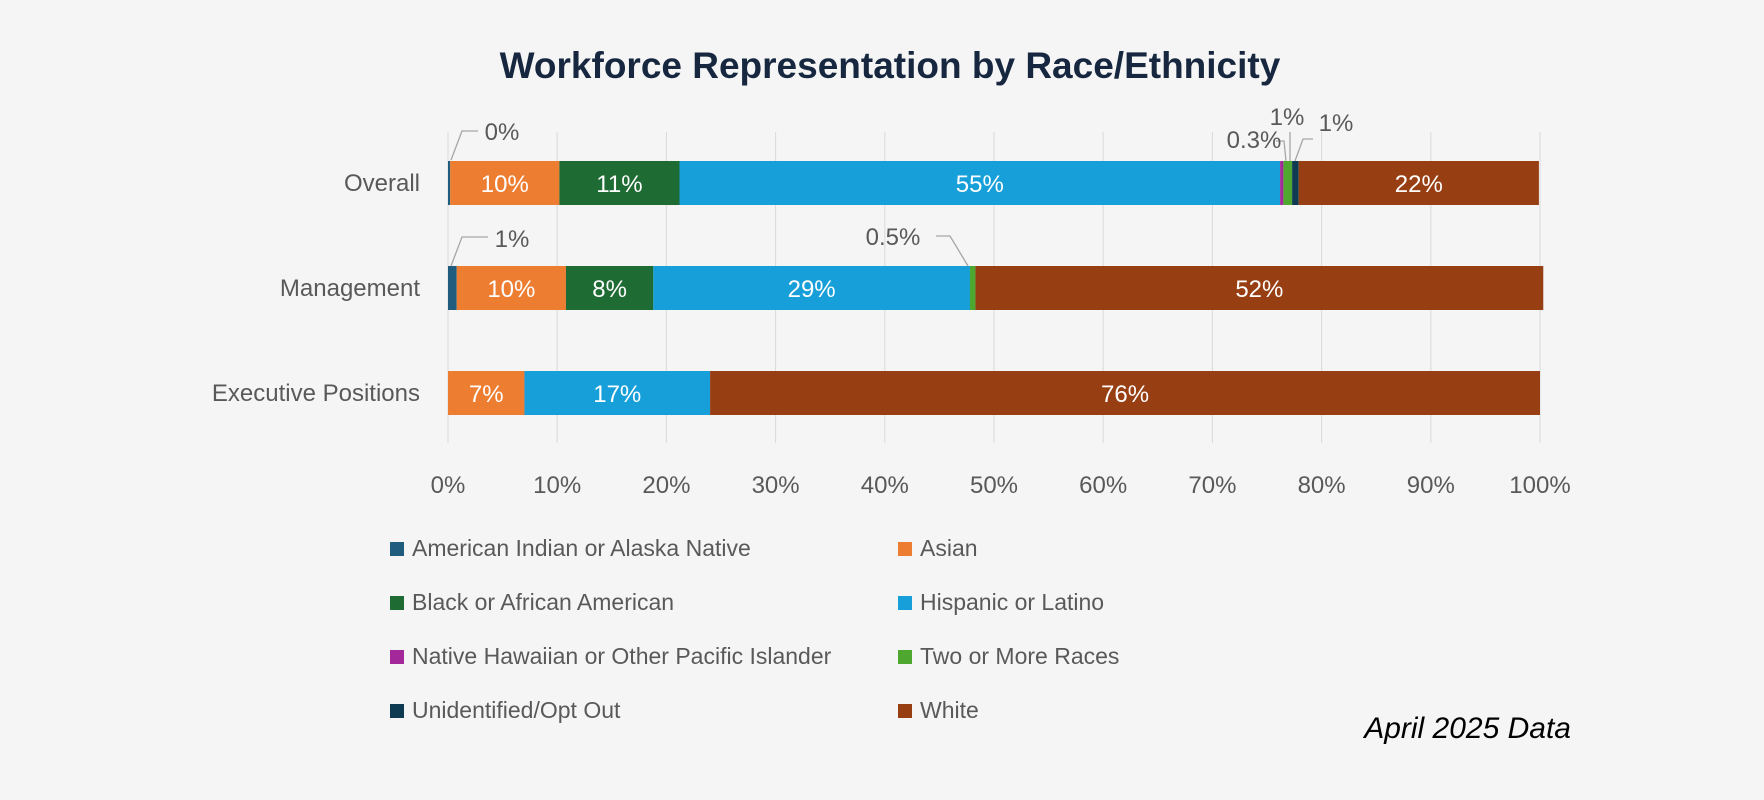 The width and height of the screenshot is (1764, 800). What do you see at coordinates (1322, 485) in the screenshot?
I see `x-tick-label: 80%` at bounding box center [1322, 485].